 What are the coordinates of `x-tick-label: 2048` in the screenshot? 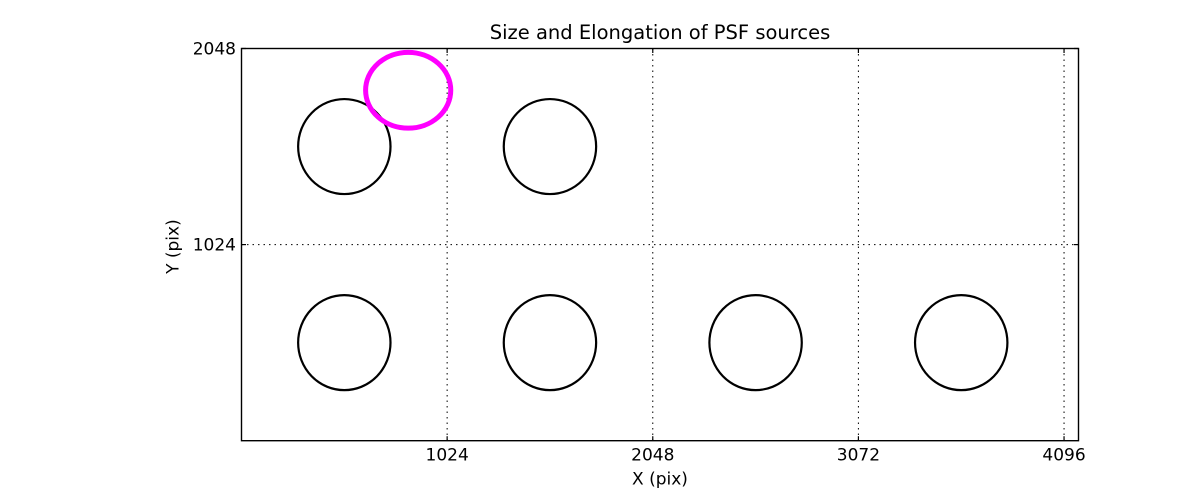 It's located at (652, 456).